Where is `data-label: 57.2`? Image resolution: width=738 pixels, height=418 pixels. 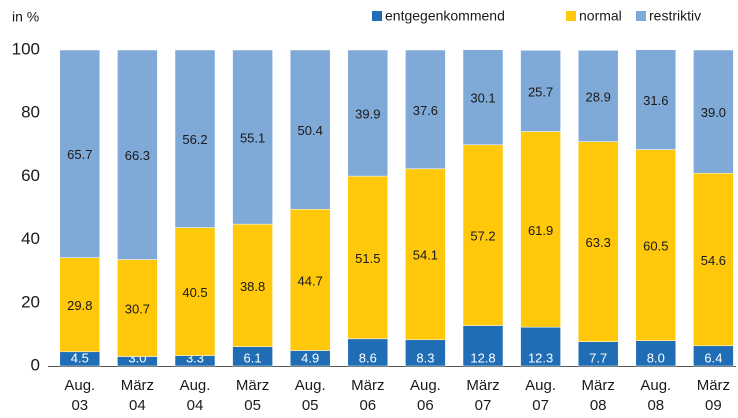
data-label: 57.2 is located at coordinates (482, 236).